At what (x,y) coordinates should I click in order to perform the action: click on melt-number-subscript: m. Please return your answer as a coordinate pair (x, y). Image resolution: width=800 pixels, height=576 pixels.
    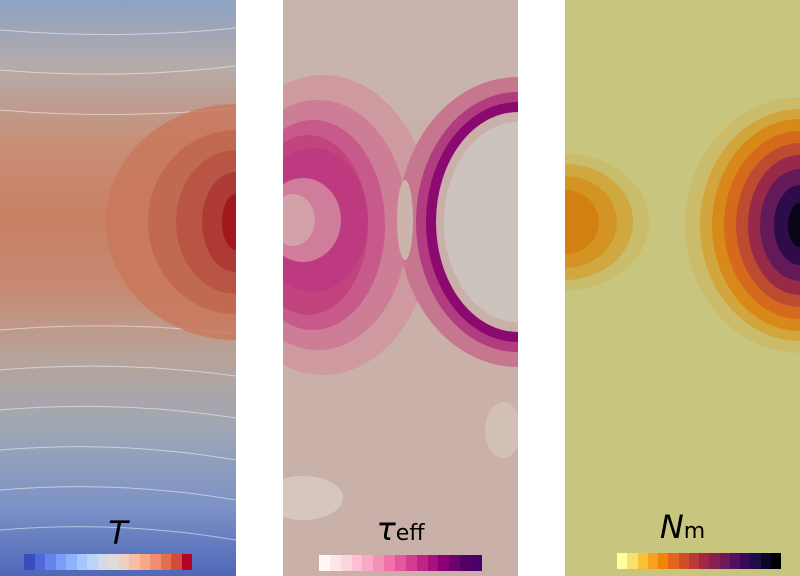
    Looking at the image, I should click on (694, 531).